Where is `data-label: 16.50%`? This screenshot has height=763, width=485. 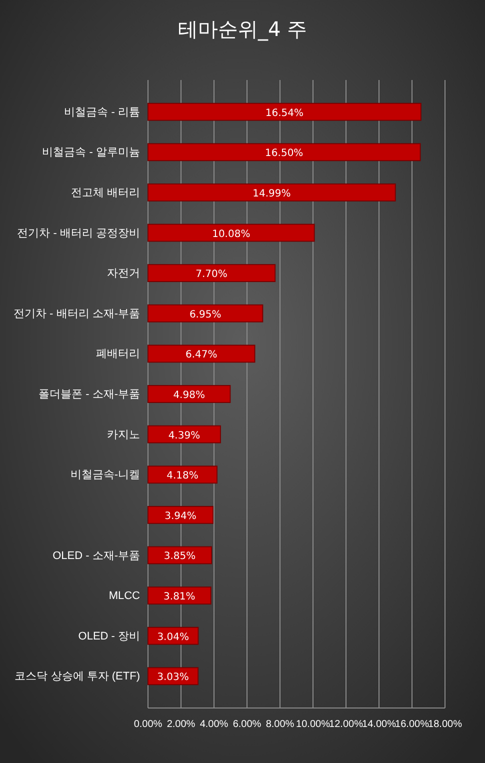 data-label: 16.50% is located at coordinates (284, 154).